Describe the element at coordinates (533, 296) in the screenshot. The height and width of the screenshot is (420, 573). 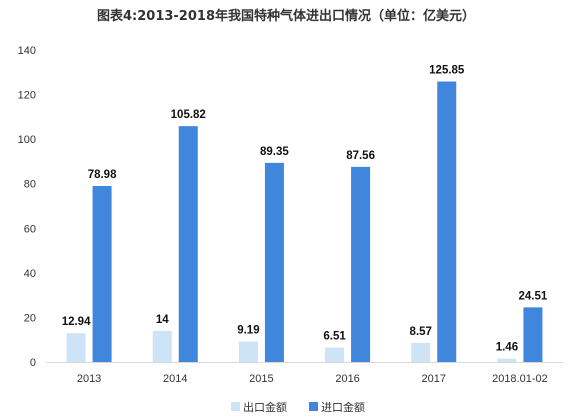
I see `value-label-import: 24.51` at that location.